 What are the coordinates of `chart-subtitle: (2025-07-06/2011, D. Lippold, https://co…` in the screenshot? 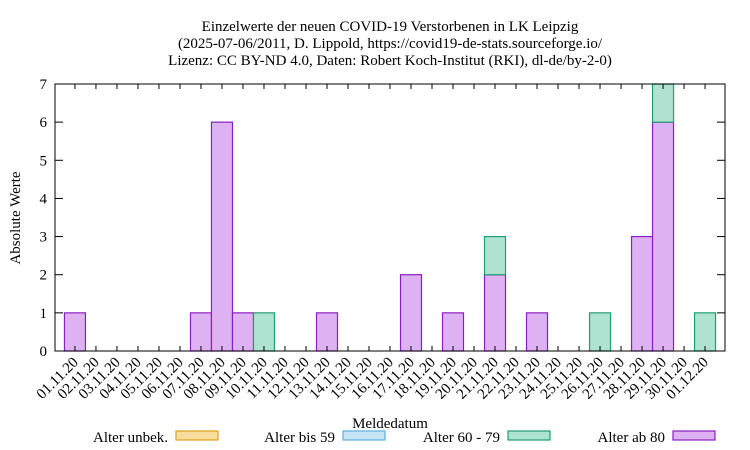 It's located at (390, 44).